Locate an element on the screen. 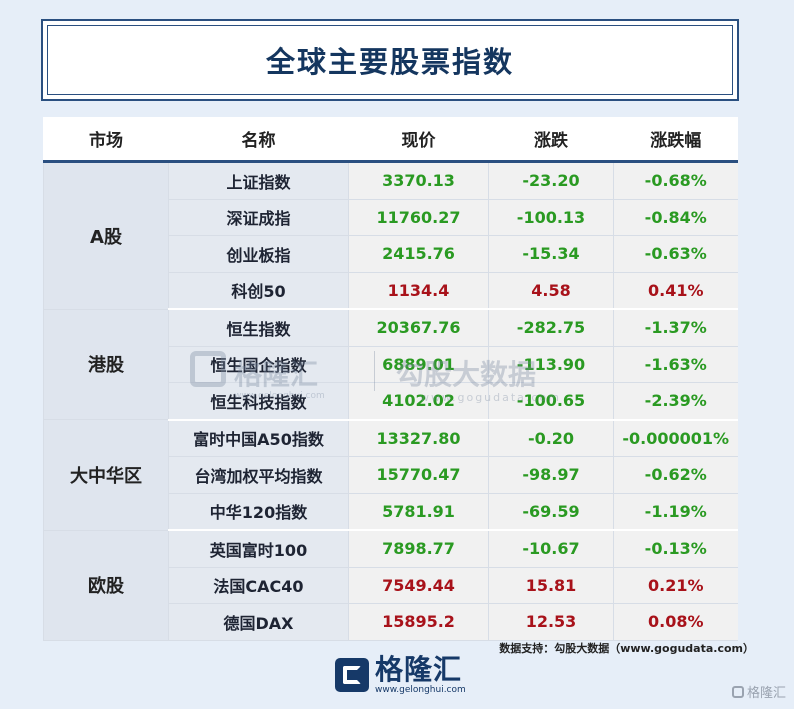 This screenshot has width=794, height=709. table-row: 科创50 1134.4 4.58 0.41% is located at coordinates (391, 291).